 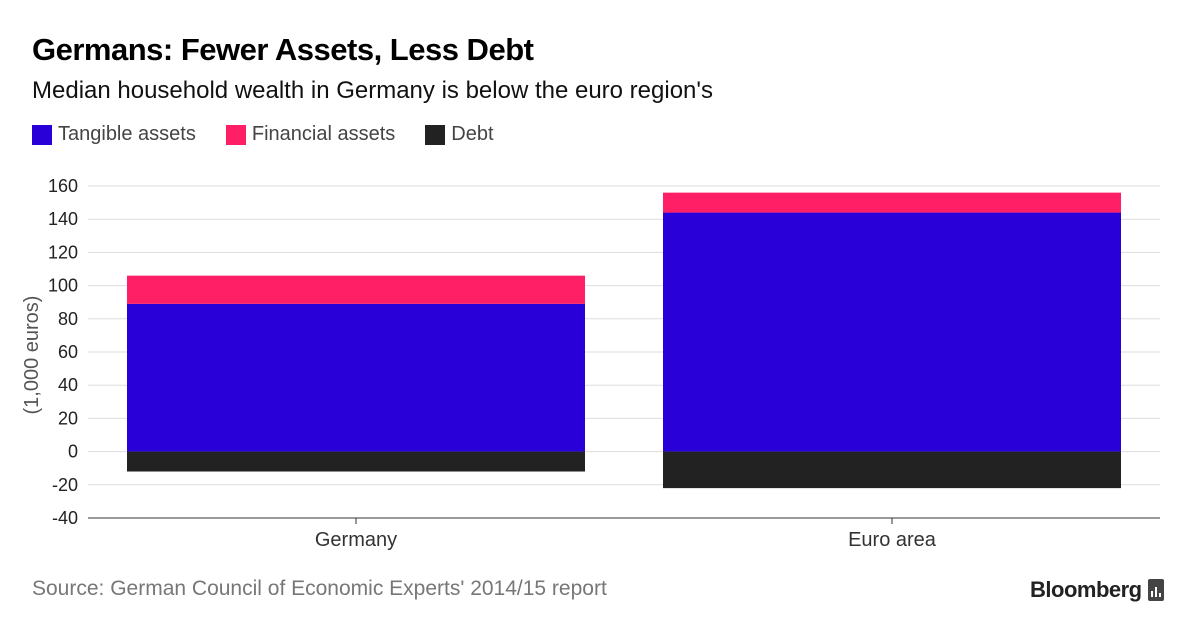 I want to click on y-tick-label: -40, so click(x=65, y=518).